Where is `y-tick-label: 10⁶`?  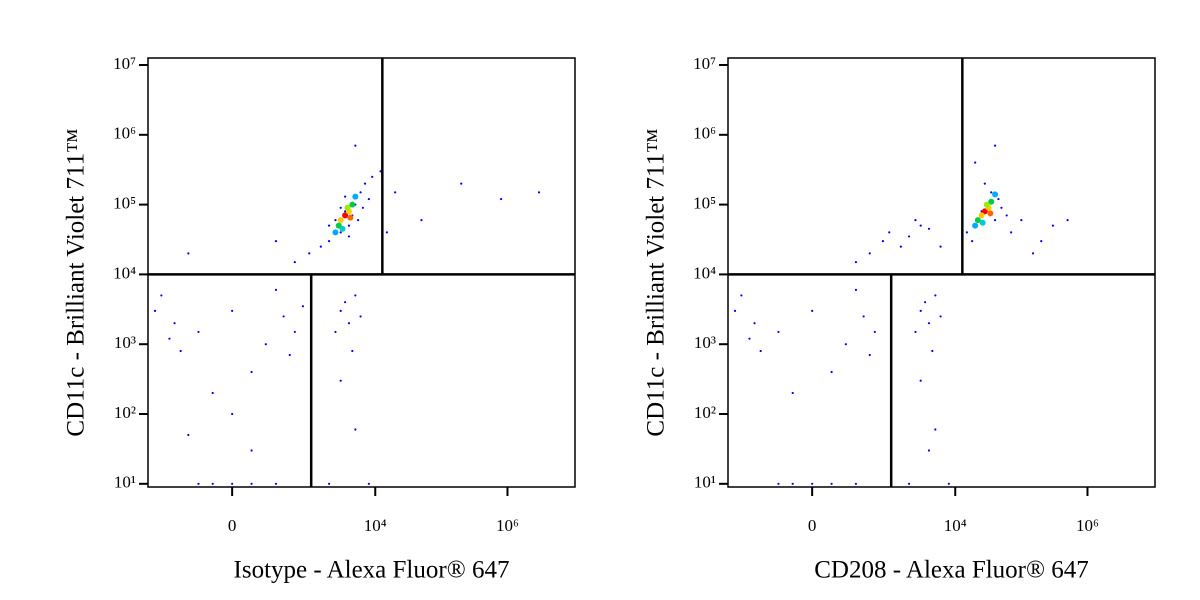 y-tick-label: 10⁶ is located at coordinates (704, 133).